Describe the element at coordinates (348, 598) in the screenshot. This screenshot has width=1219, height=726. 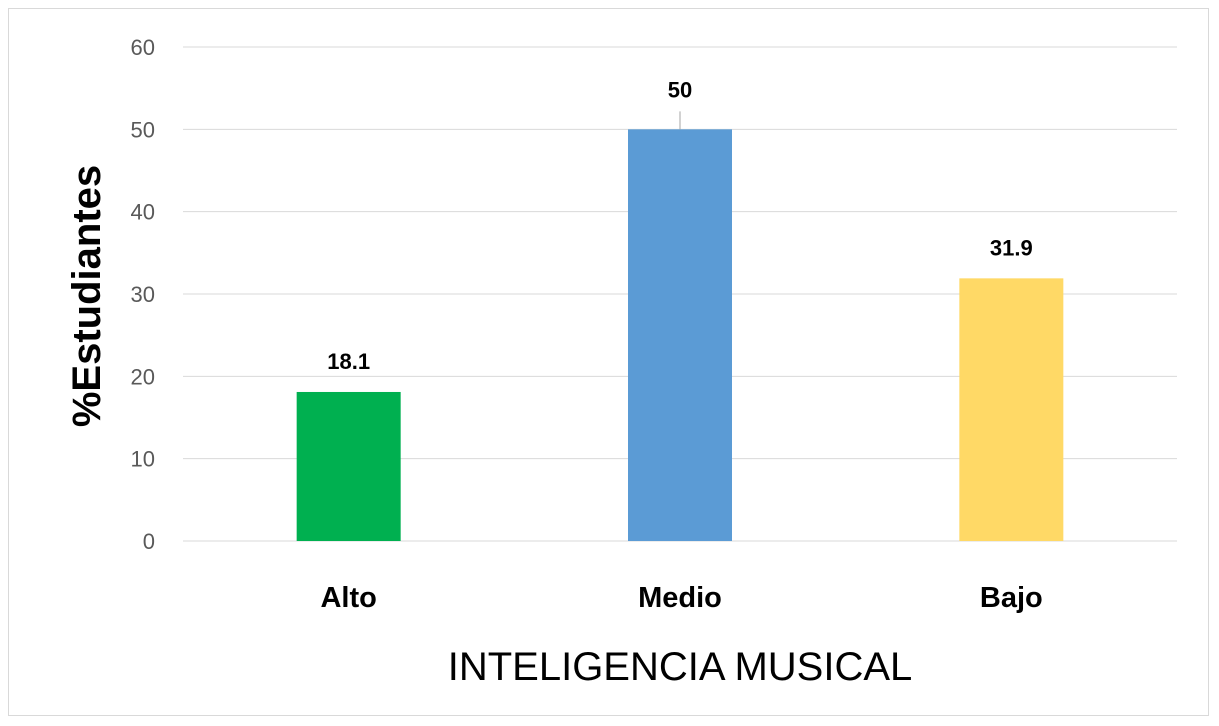
I see `x-tick-label-alto: Alto` at that location.